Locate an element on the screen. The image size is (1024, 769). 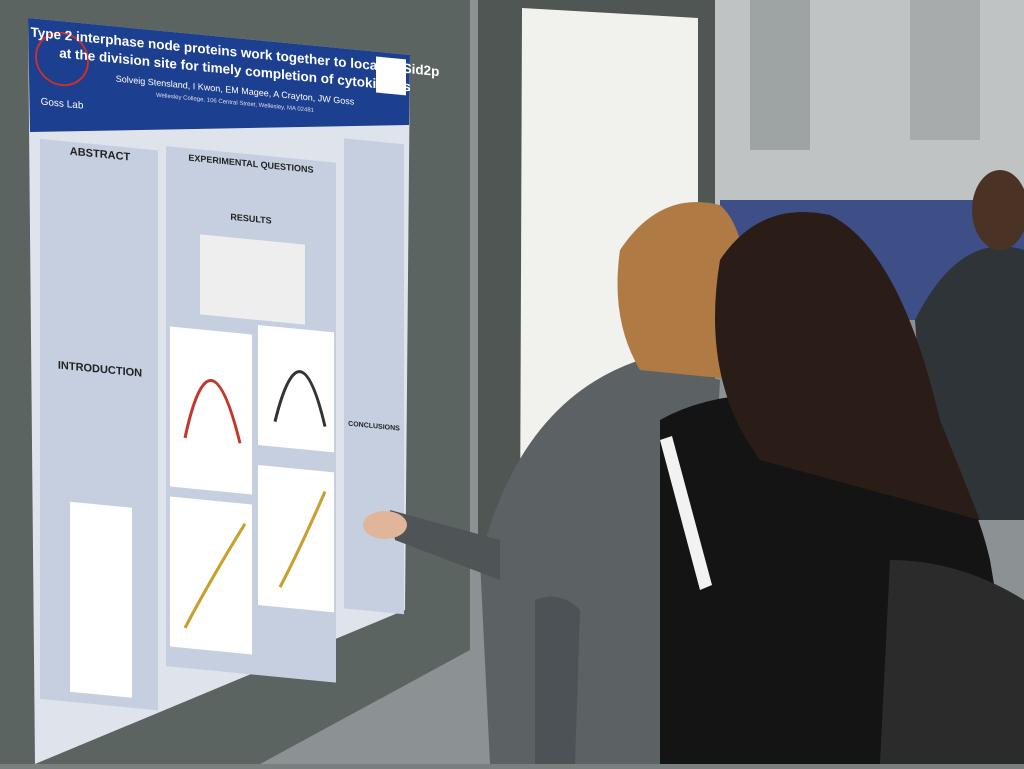
lab-logo is located at coordinates (62, 59).